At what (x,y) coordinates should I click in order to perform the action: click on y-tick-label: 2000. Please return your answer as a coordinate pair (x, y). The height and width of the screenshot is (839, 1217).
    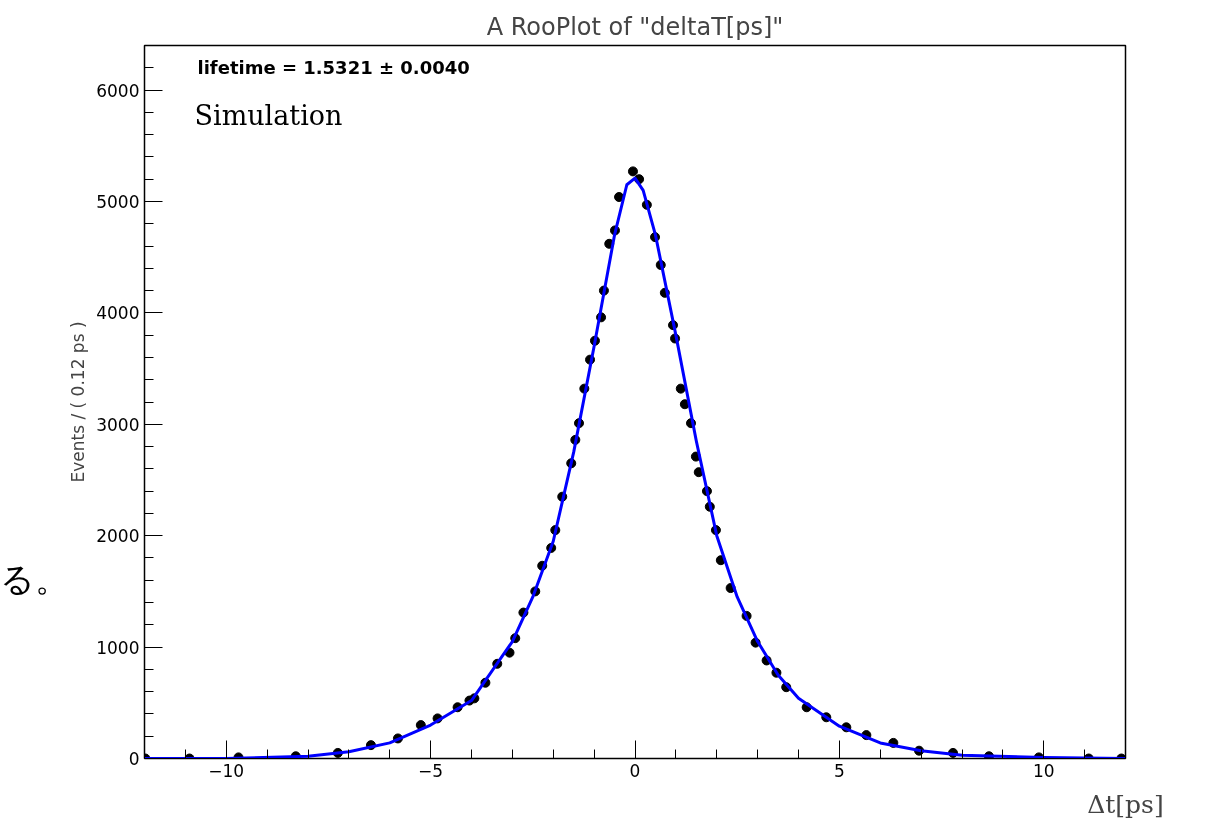
    Looking at the image, I should click on (118, 536).